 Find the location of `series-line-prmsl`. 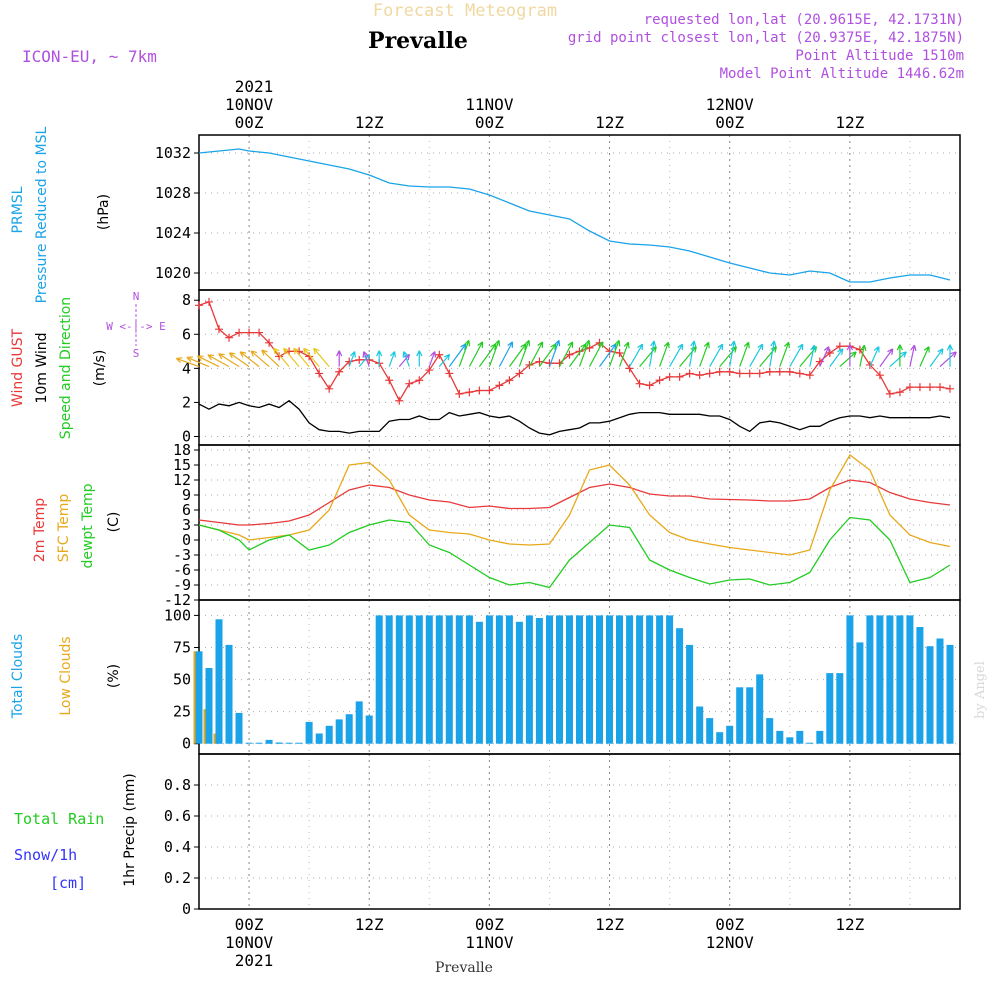

series-line-prmsl is located at coordinates (574, 215).